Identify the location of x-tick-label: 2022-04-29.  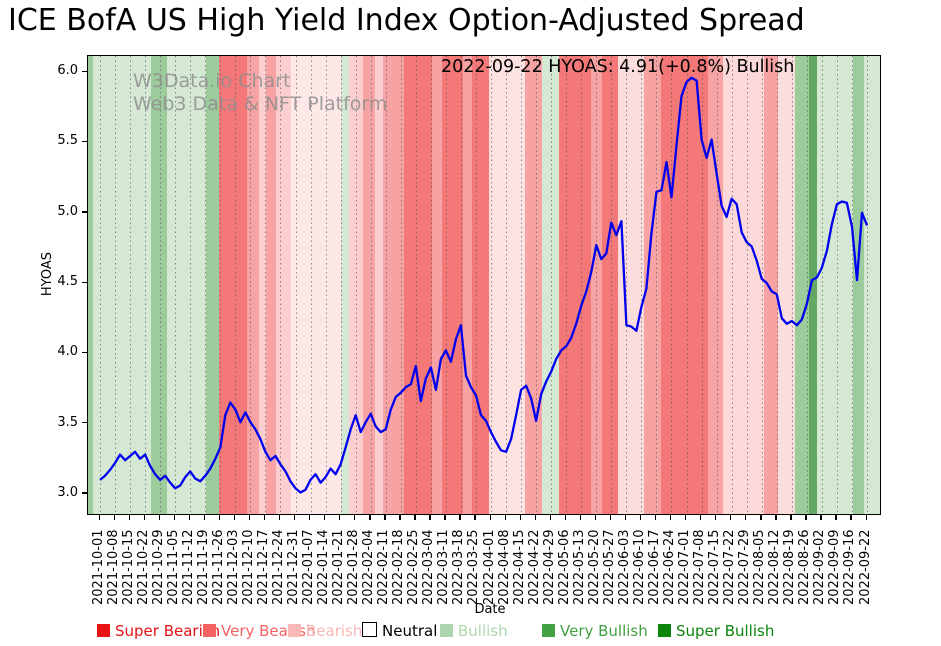
(549, 567).